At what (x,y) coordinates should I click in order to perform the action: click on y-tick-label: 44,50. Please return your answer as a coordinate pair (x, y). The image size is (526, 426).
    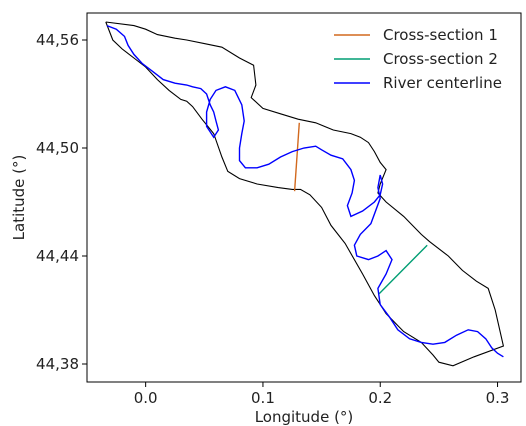
    Looking at the image, I should click on (57, 148).